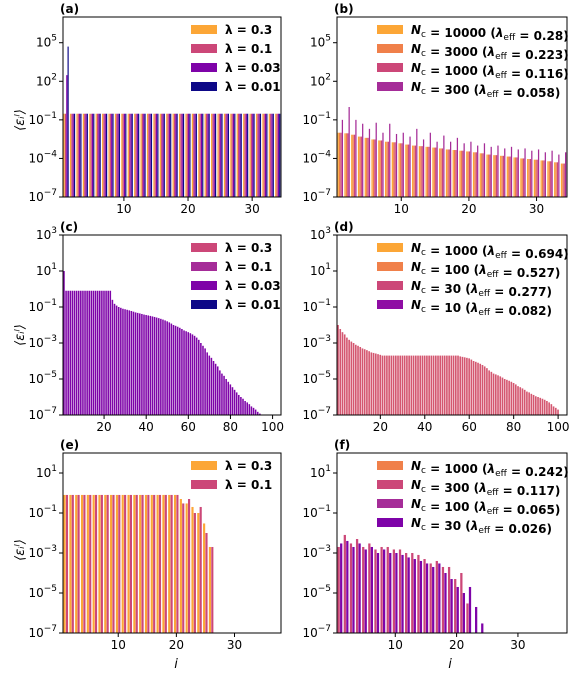 The width and height of the screenshot is (581, 678). I want to click on y-tick-label: 10⁻³, so click(42, 552).